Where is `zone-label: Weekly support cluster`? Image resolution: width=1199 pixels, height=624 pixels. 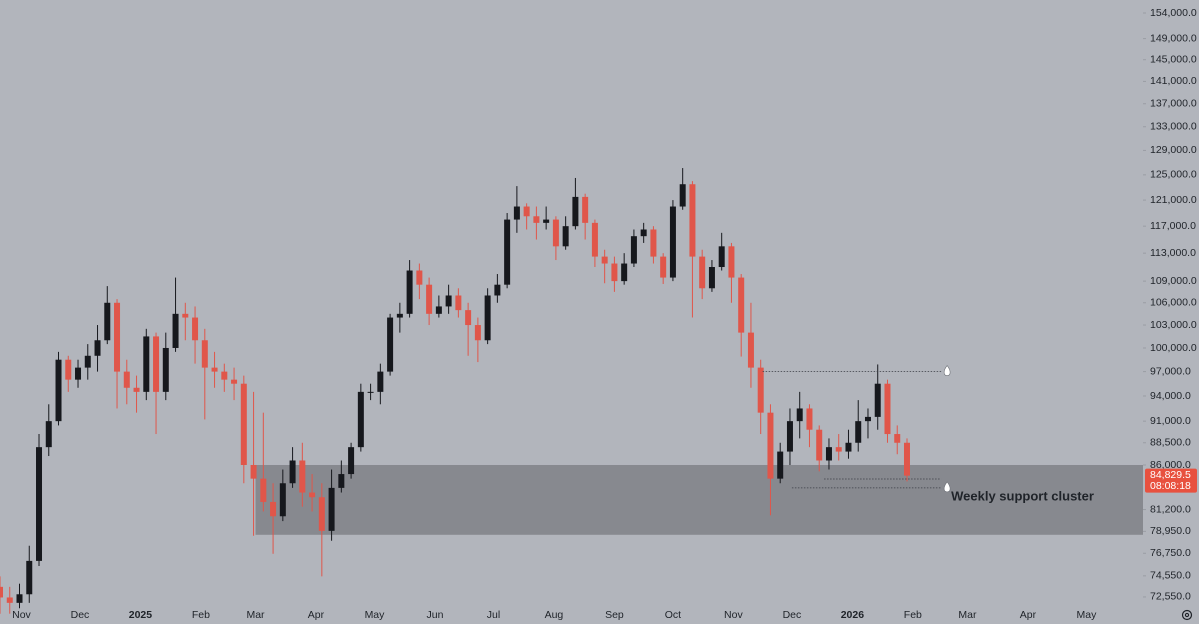 zone-label: Weekly support cluster is located at coordinates (1022, 495).